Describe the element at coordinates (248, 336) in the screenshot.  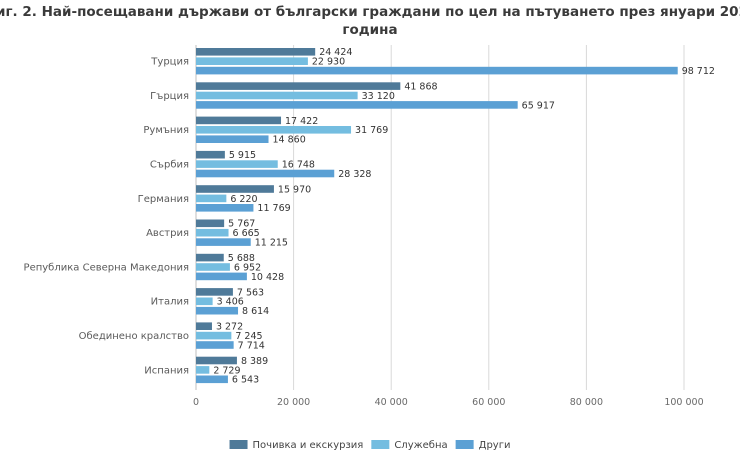
I see `data-label: 7 245` at that location.